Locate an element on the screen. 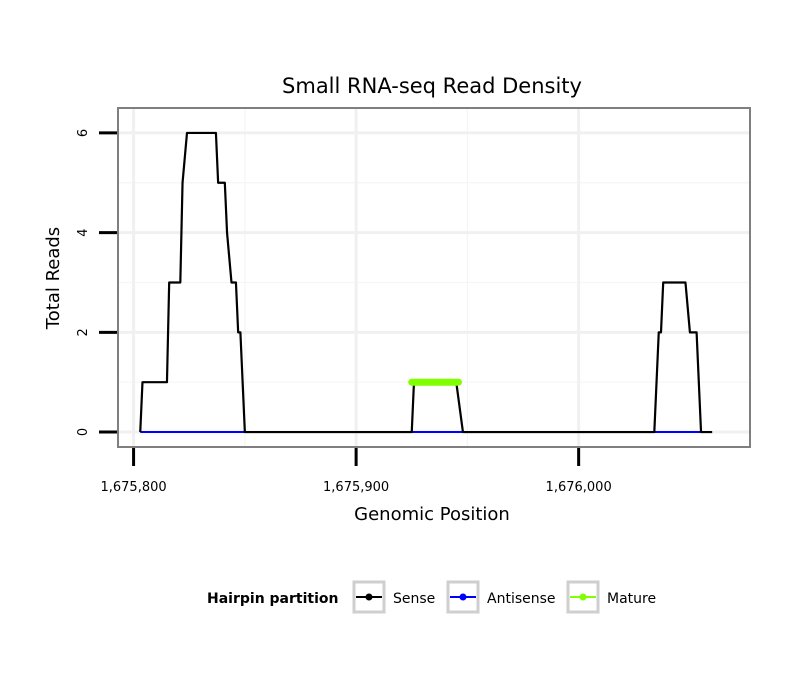 This screenshot has height=690, width=810. legend-entry-mature: Mature is located at coordinates (611, 597).